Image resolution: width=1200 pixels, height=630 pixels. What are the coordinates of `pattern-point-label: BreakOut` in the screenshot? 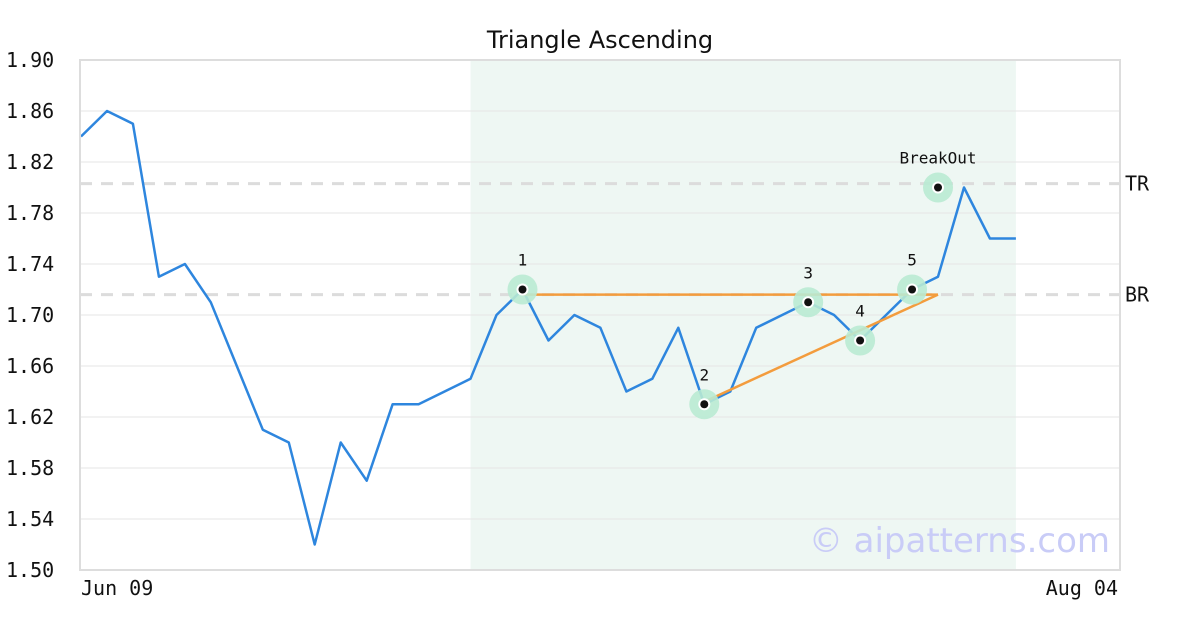 It's located at (937, 158).